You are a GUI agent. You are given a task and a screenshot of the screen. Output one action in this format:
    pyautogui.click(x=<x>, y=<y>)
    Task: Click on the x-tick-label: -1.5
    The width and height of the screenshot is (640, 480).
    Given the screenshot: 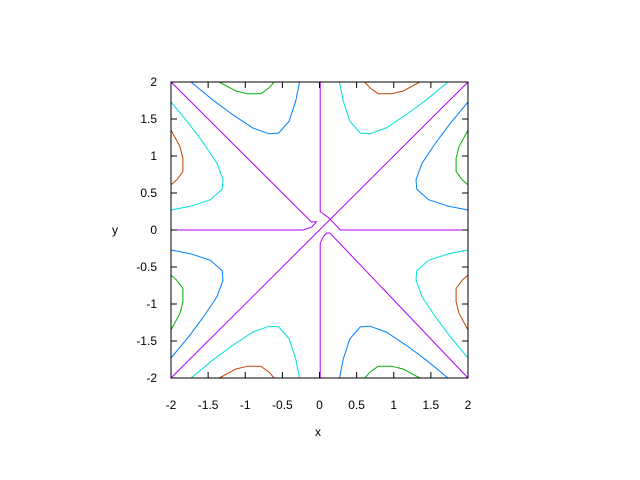 What is the action you would take?
    pyautogui.click(x=208, y=405)
    